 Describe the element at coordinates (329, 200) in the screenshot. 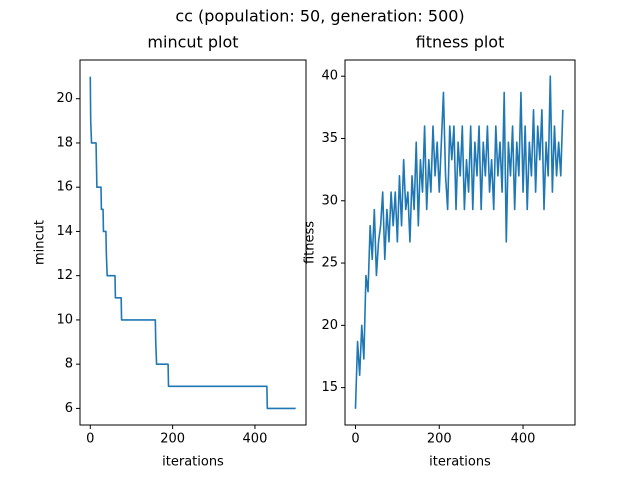

I see `y-tick-label: 30` at that location.